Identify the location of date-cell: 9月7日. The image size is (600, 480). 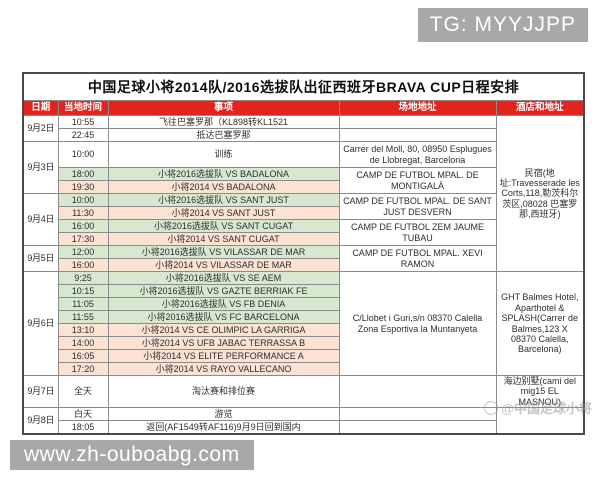
(40, 391).